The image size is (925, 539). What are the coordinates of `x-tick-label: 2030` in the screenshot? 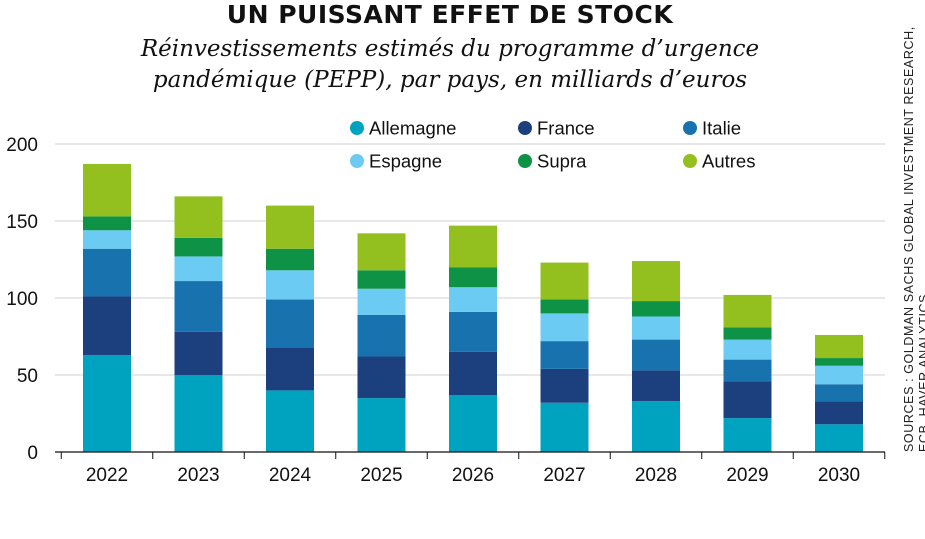 It's located at (839, 475).